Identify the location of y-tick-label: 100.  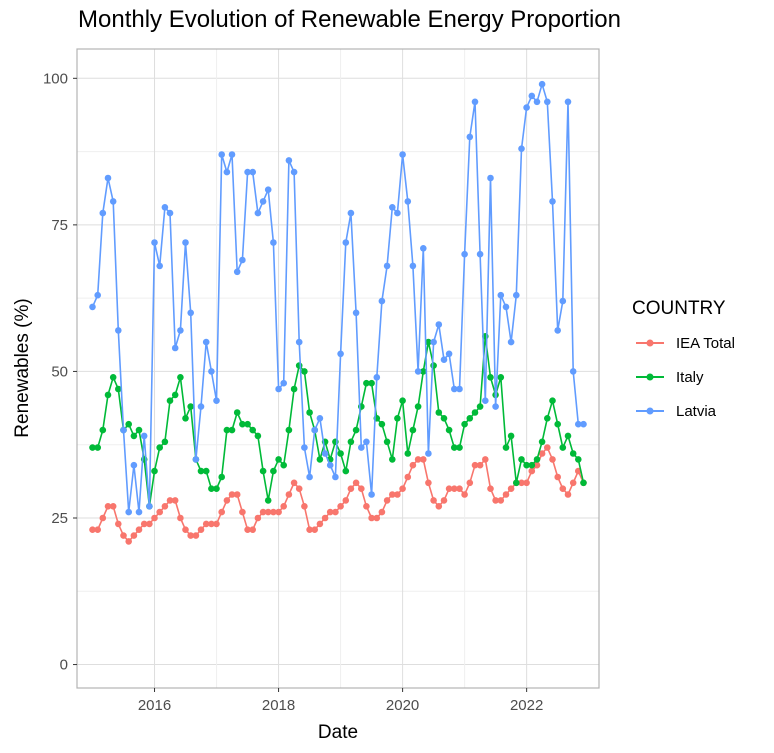
(55, 78).